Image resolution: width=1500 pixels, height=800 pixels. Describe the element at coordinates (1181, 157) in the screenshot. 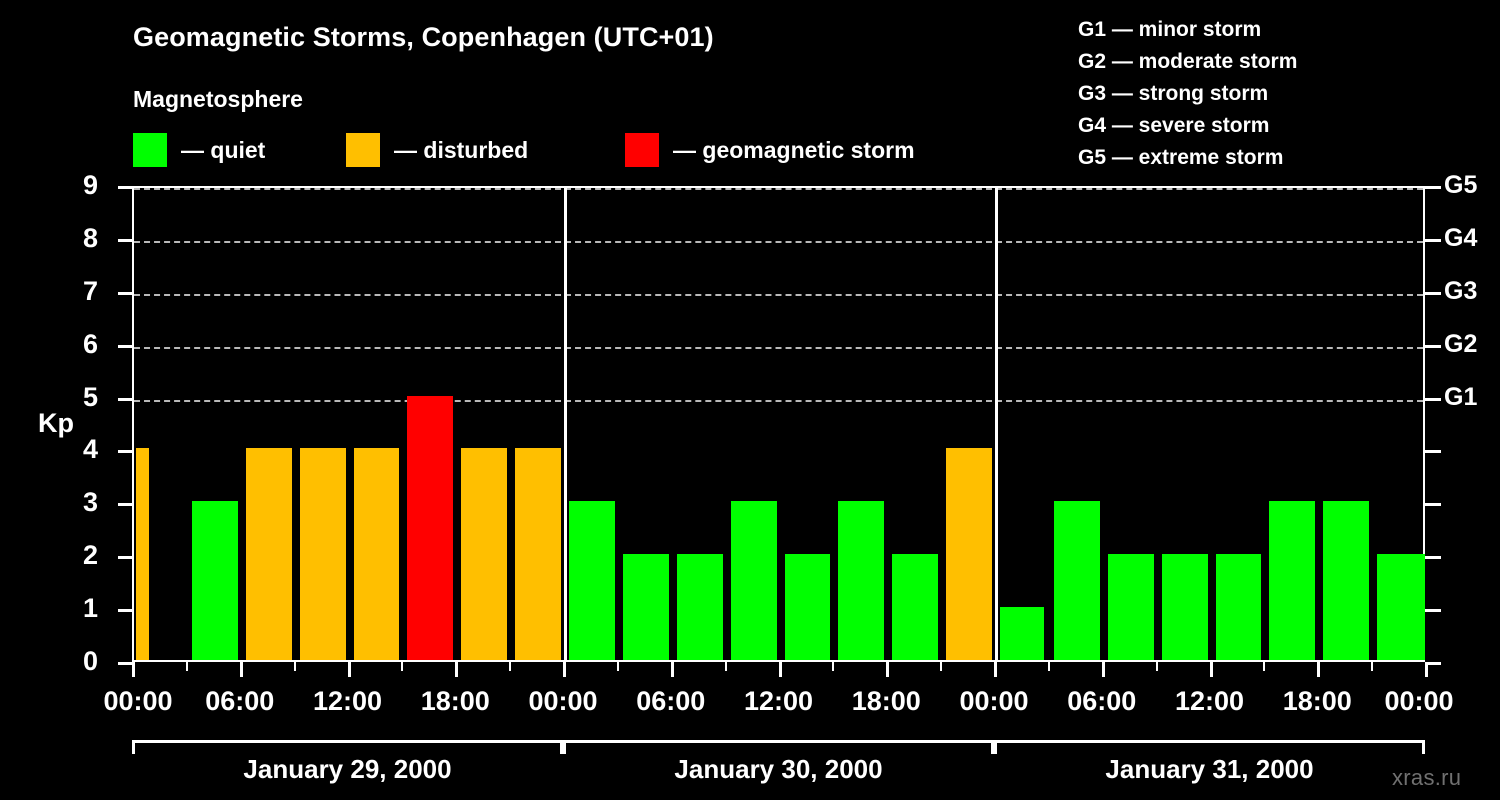

I see `g-legend-row-5: G5 — extreme storm` at that location.